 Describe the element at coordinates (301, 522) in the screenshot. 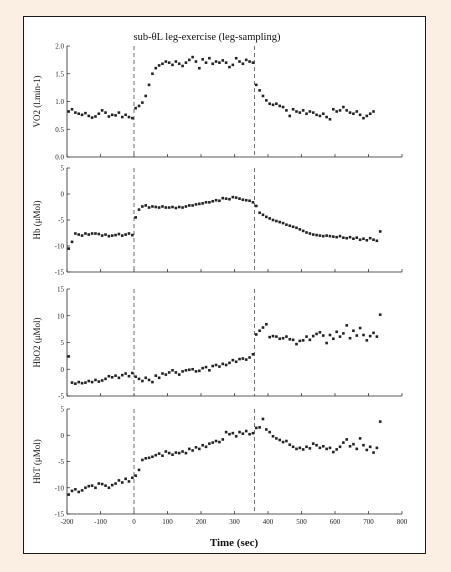

I see `x-tick-label: 500` at that location.